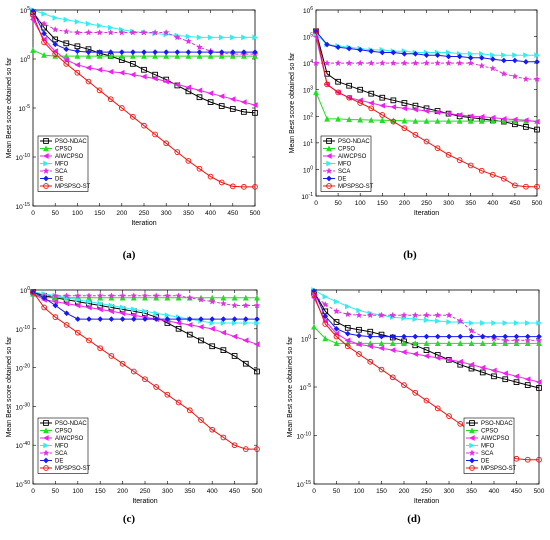 This screenshot has height=540, width=550. Describe the element at coordinates (314, 491) in the screenshot. I see `x-tick-label: 0` at that location.